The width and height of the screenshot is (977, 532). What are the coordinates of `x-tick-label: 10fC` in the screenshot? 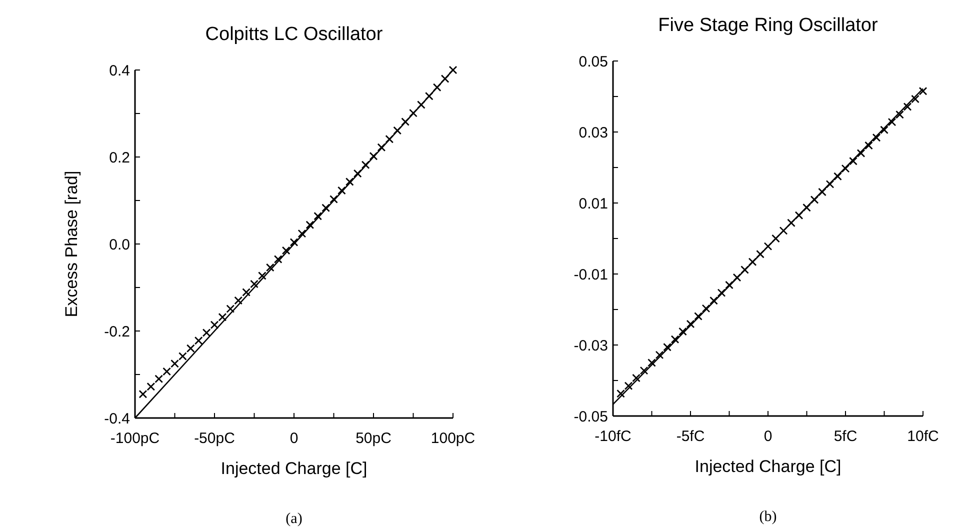 It's located at (923, 436).